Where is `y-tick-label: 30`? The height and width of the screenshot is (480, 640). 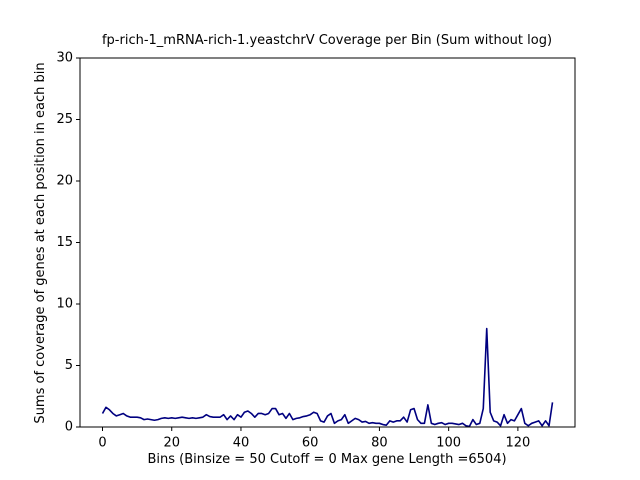 y-tick-label: 30 is located at coordinates (64, 58).